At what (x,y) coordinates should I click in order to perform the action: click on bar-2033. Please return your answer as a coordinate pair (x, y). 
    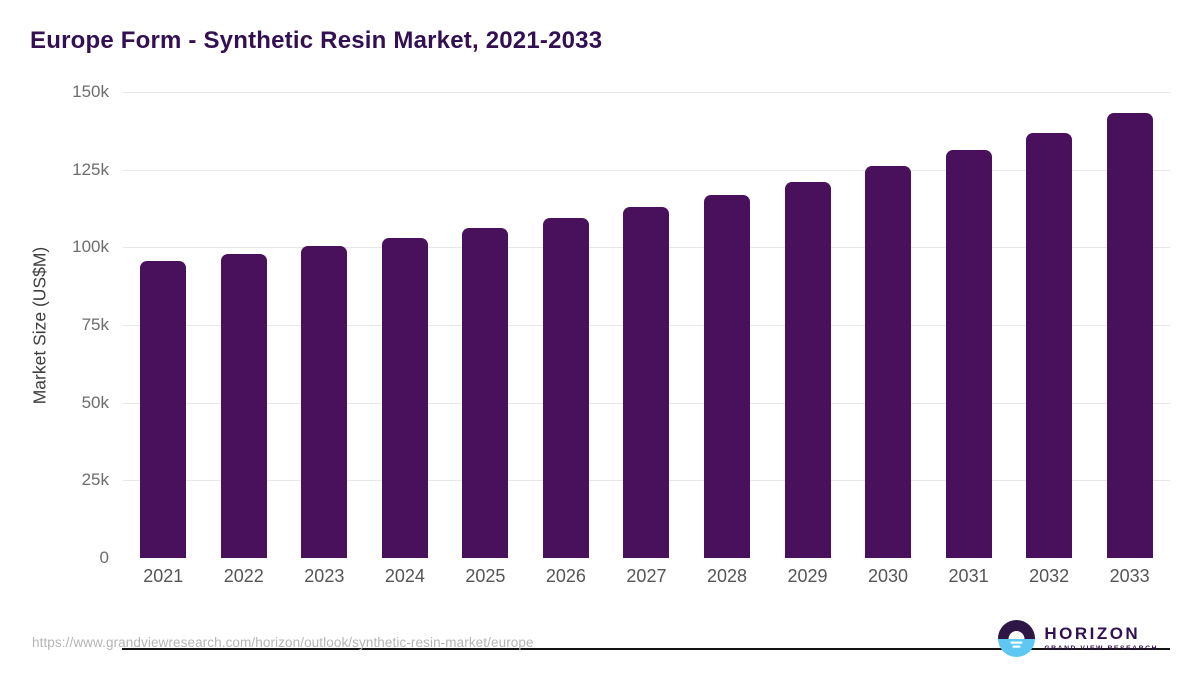
    Looking at the image, I should click on (1129, 335).